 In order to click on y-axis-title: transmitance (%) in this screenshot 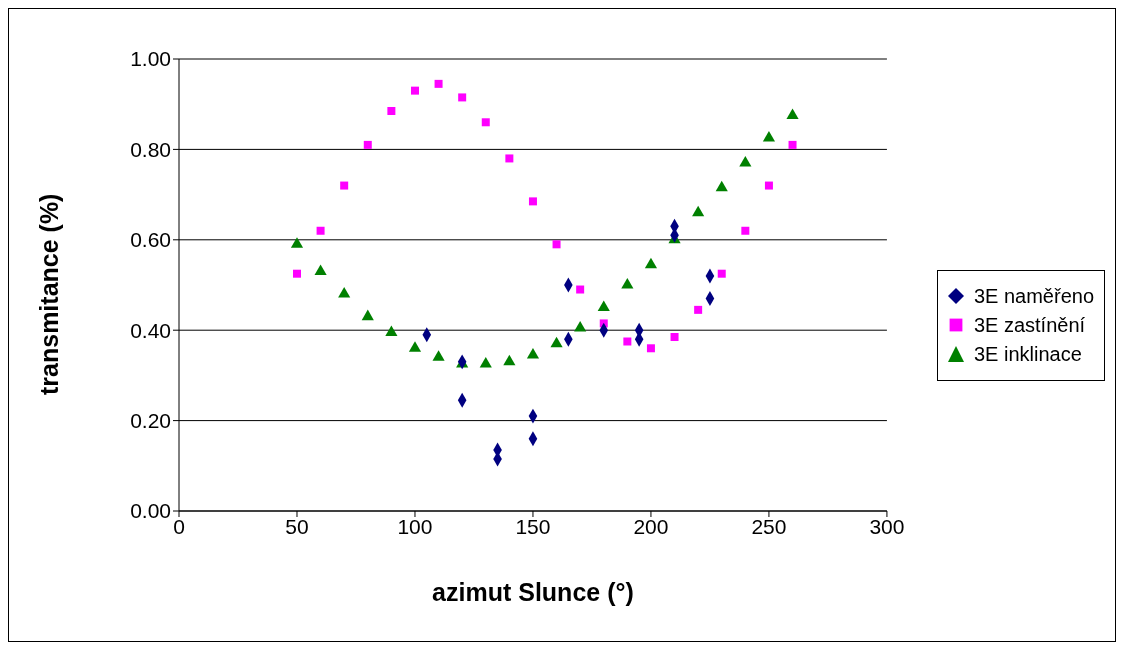, I will do `click(48, 294)`.